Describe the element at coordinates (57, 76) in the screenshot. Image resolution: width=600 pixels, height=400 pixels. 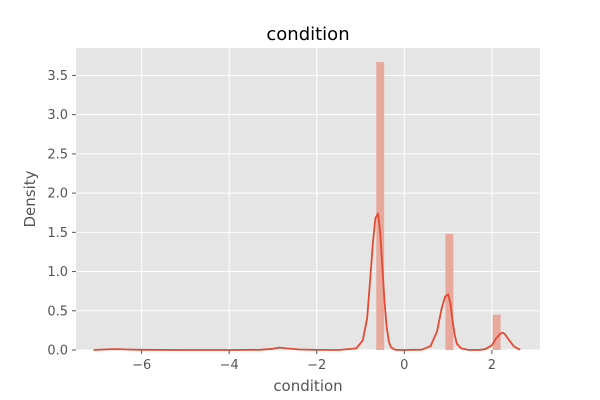
I see `y-tick-label: 3.5` at that location.